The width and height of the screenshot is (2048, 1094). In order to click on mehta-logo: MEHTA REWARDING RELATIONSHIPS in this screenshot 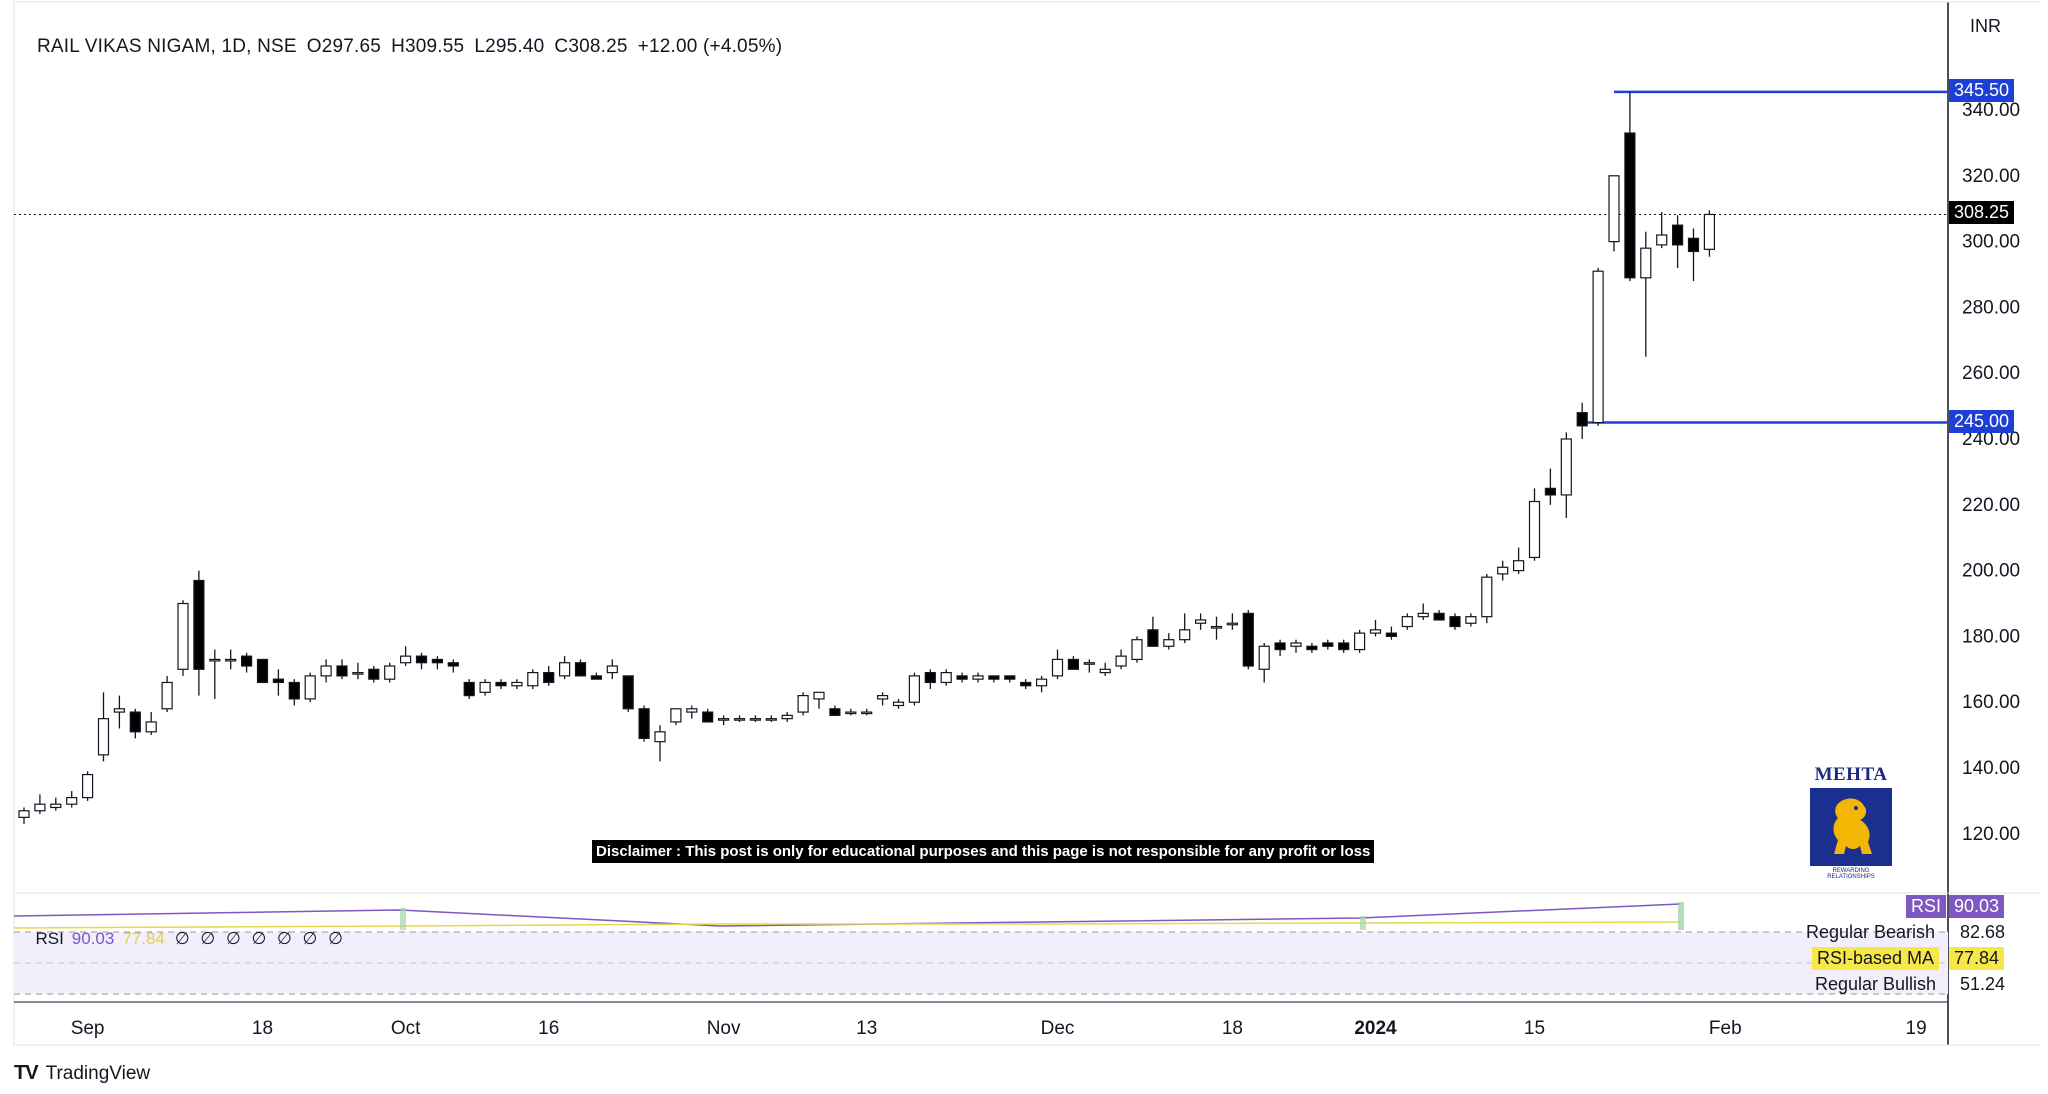, I will do `click(1851, 822)`.